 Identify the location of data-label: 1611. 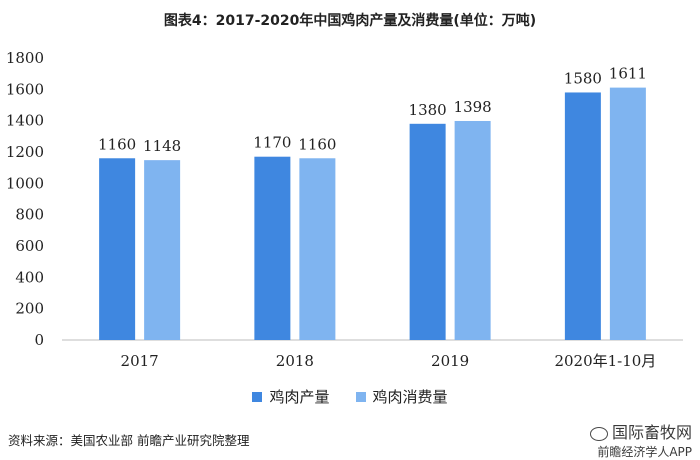
(628, 74).